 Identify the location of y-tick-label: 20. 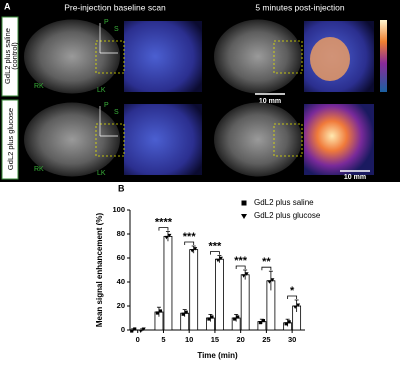
(121, 305).